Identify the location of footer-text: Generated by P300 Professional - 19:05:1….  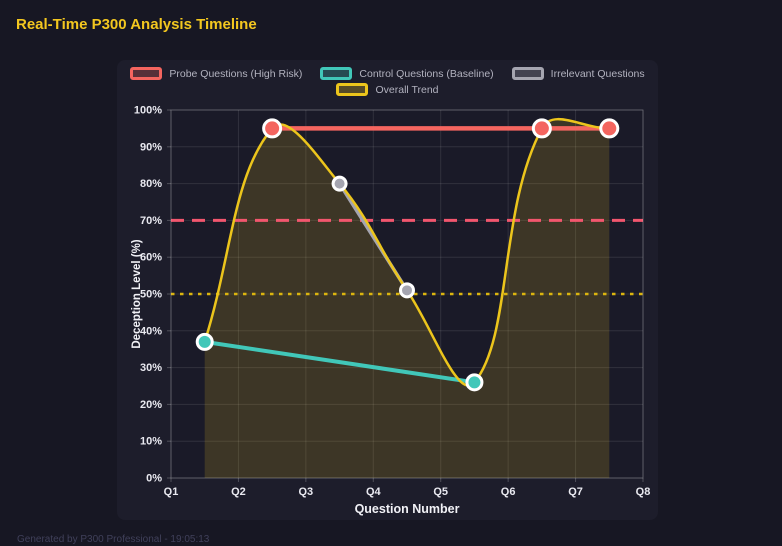
(113, 539).